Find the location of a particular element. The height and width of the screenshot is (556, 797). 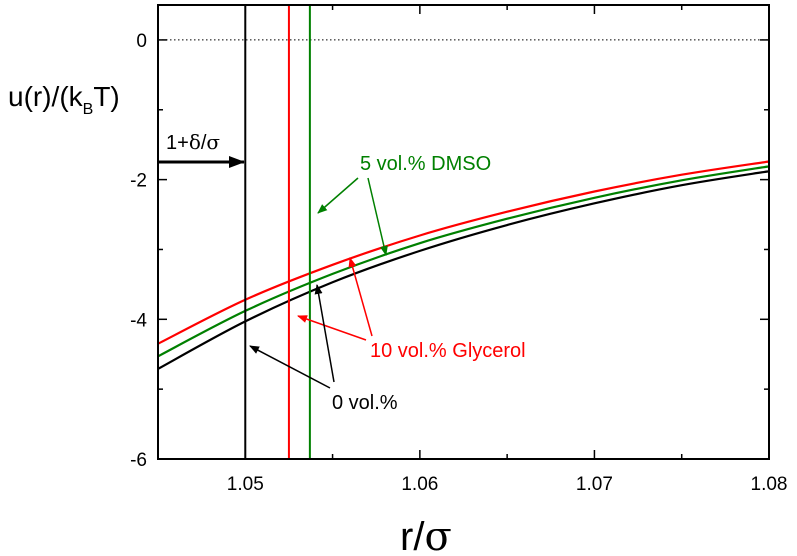

y-tick-label: -4 is located at coordinates (138, 320).